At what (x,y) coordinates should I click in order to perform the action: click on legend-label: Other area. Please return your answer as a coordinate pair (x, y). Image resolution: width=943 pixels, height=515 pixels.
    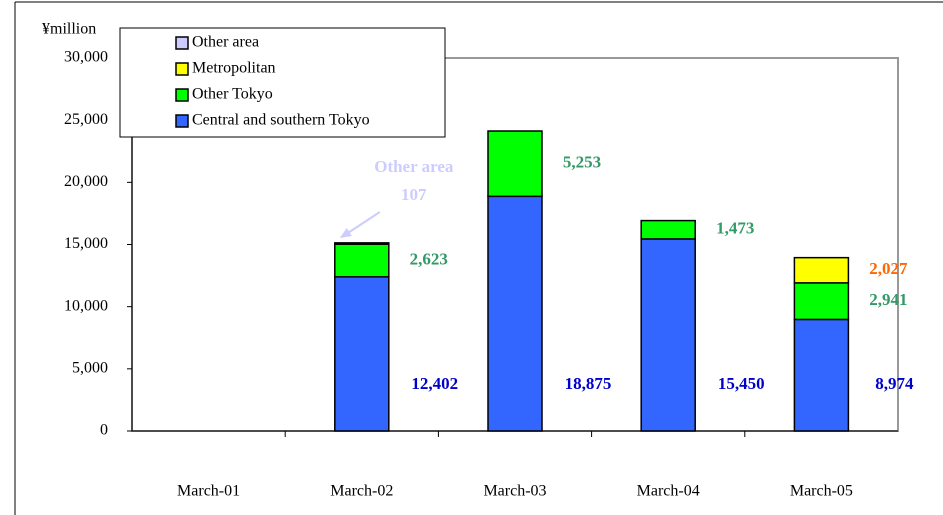
    Looking at the image, I should click on (225, 42).